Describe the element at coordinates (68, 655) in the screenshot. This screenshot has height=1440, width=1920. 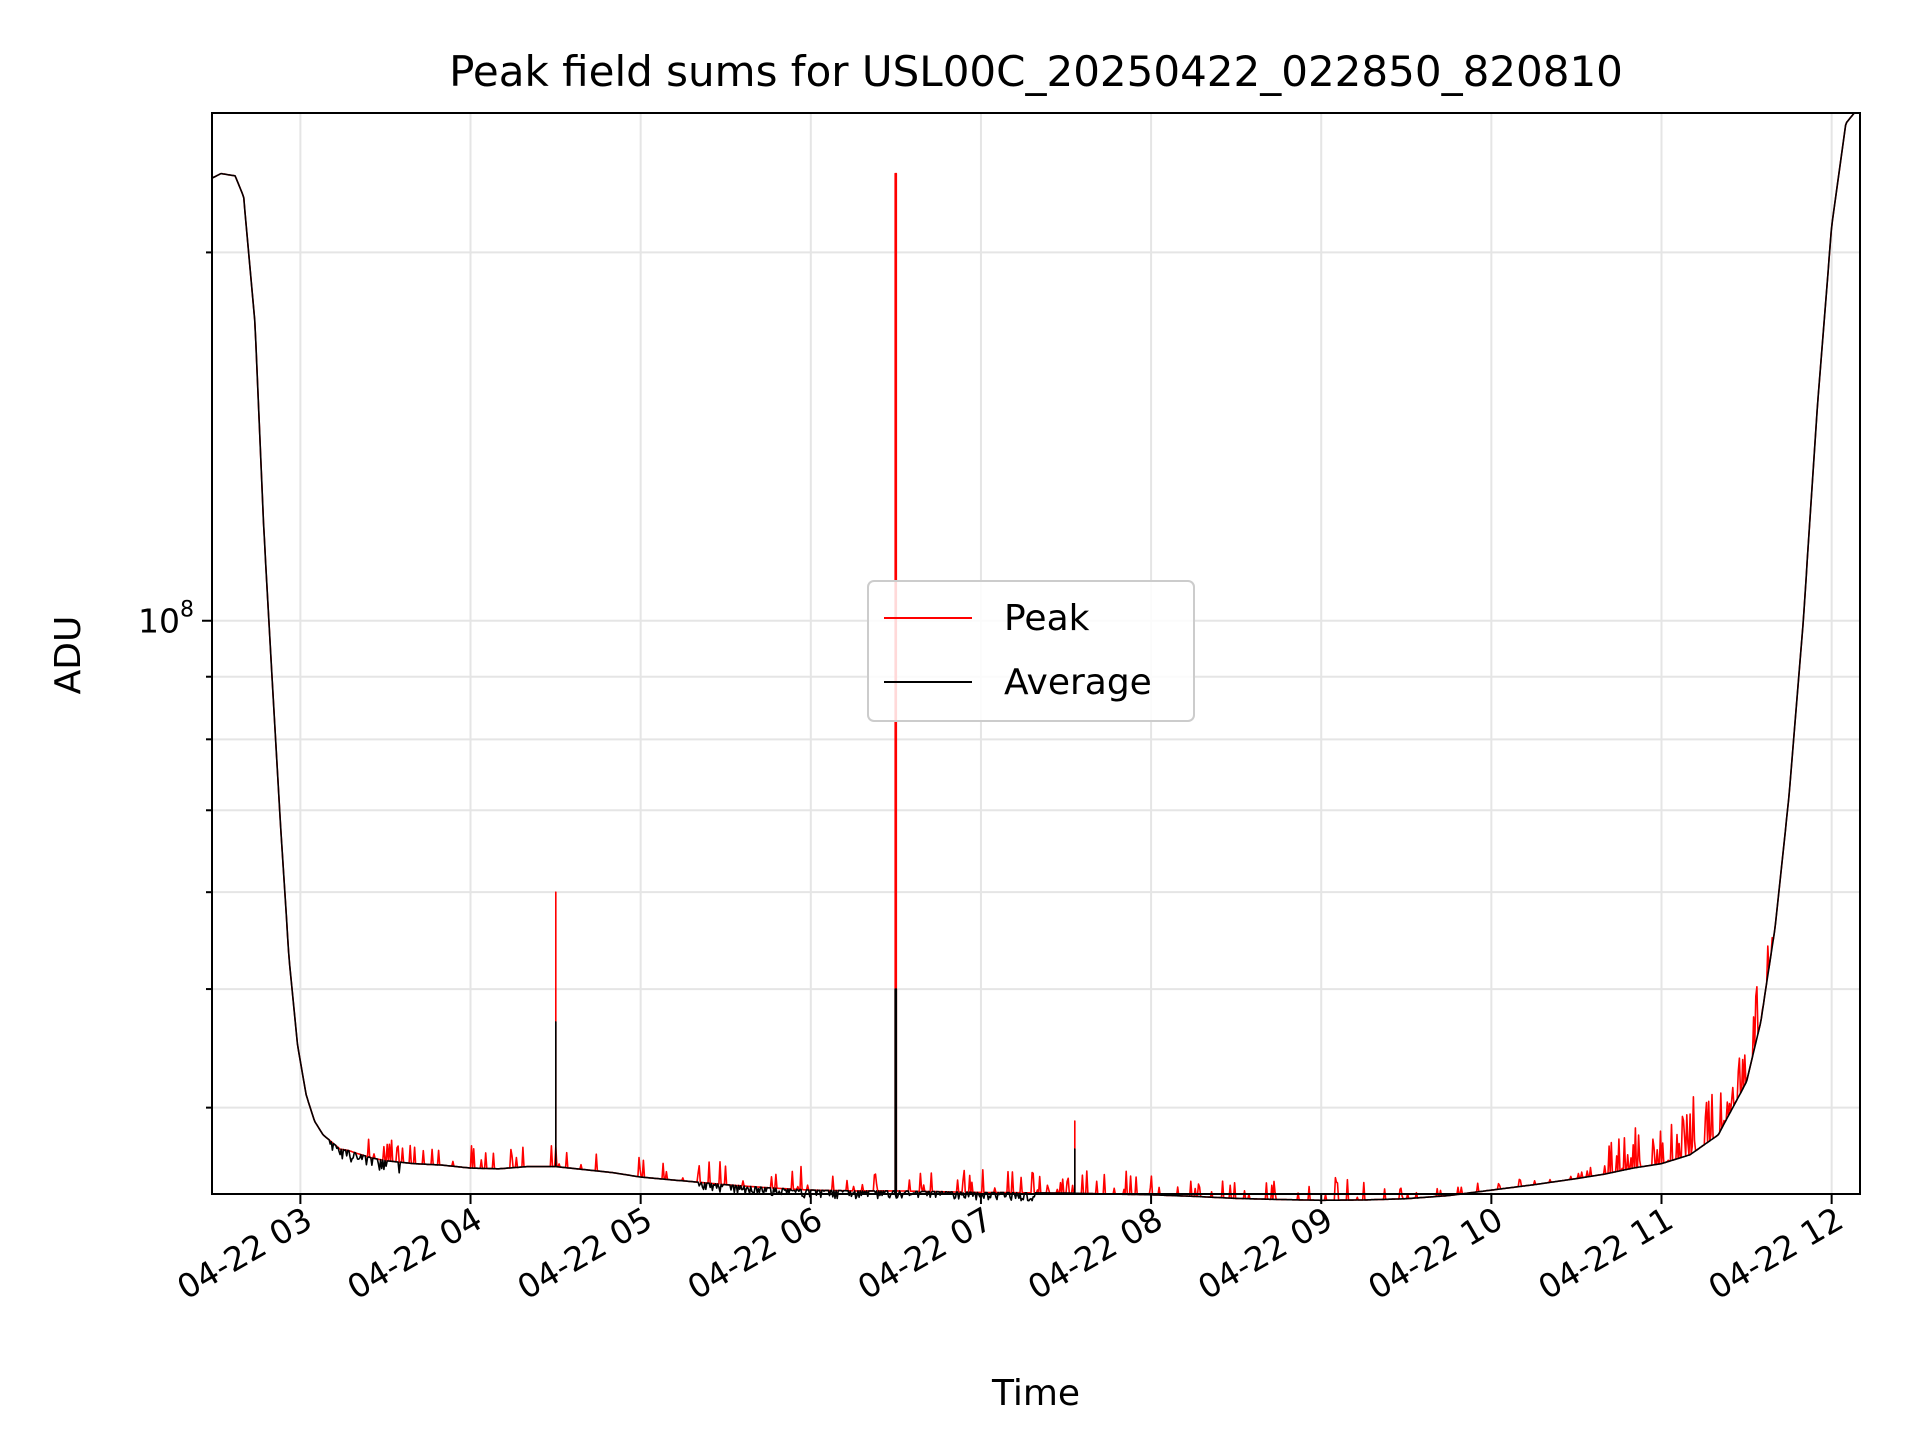
I see `y-axis-label: ADU` at that location.